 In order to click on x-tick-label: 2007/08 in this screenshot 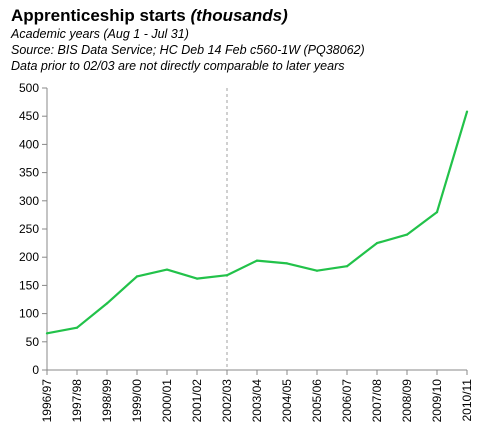, I will do `click(377, 401)`.